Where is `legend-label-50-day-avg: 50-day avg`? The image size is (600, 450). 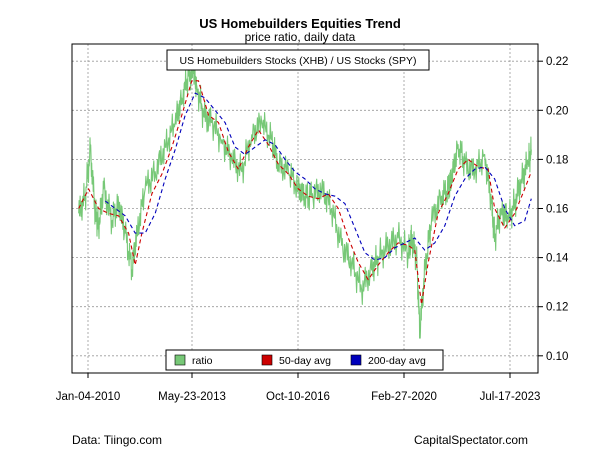 legend-label-50-day-avg: 50-day avg is located at coordinates (305, 361).